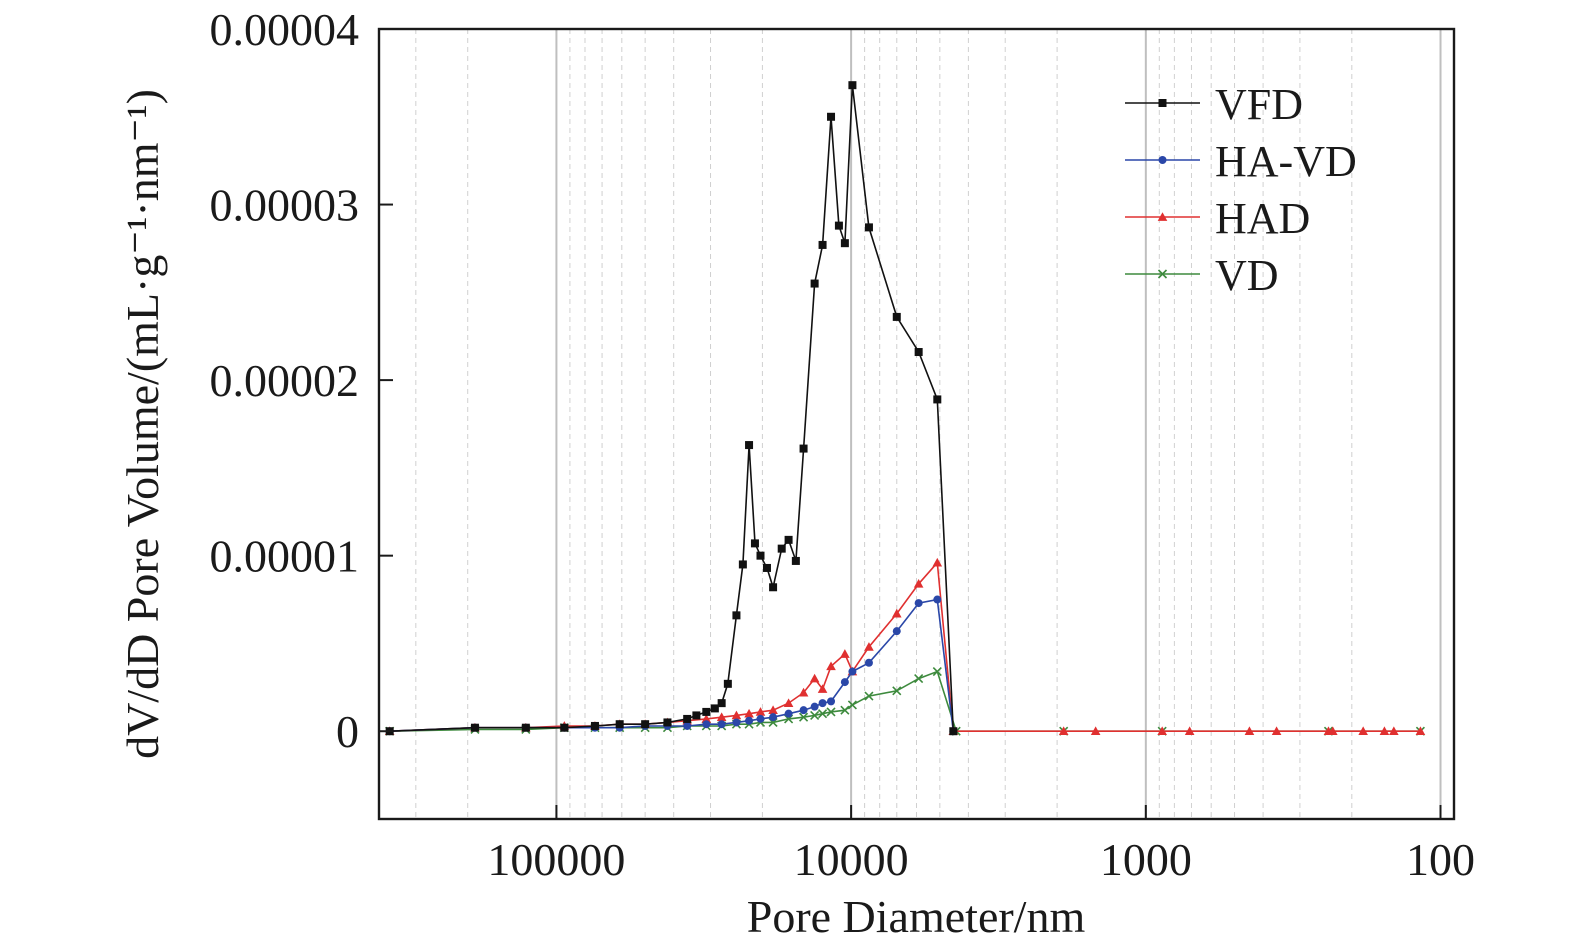  Describe the element at coordinates (285, 29) in the screenshot. I see `y-tick-label: 0.00004` at that location.